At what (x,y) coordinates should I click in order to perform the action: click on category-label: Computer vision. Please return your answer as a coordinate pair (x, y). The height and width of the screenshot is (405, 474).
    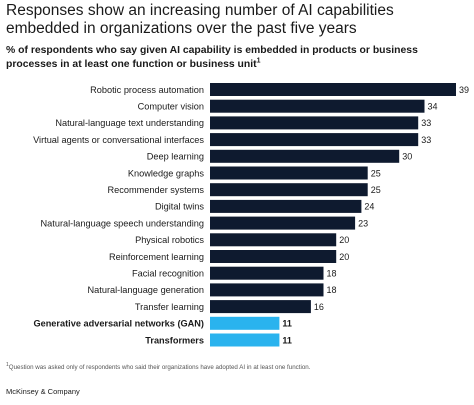
    Looking at the image, I should click on (171, 107).